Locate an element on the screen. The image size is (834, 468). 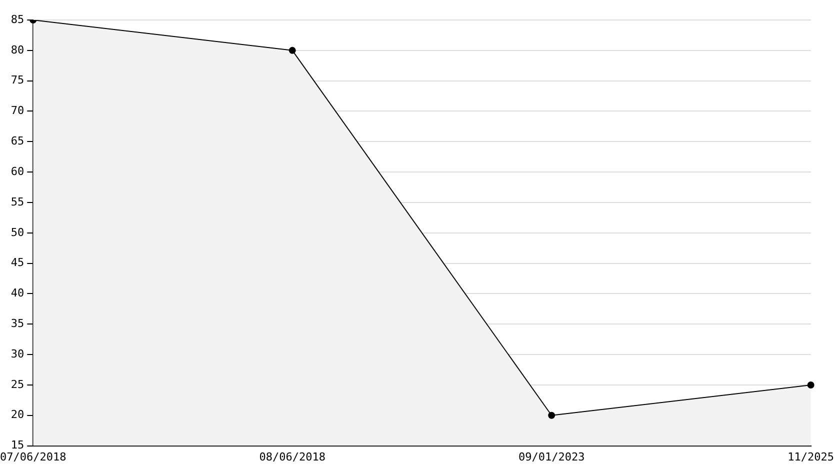
y-tick-label: 25 is located at coordinates (17, 384).